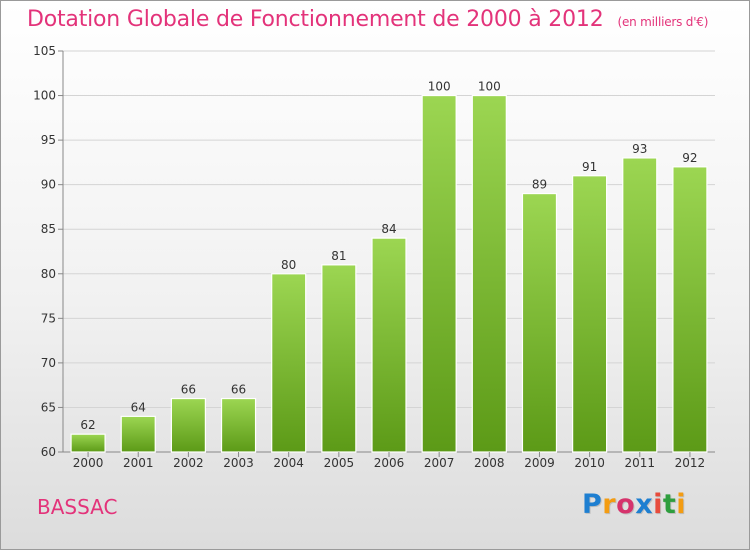  I want to click on logo-letter: P, so click(592, 504).